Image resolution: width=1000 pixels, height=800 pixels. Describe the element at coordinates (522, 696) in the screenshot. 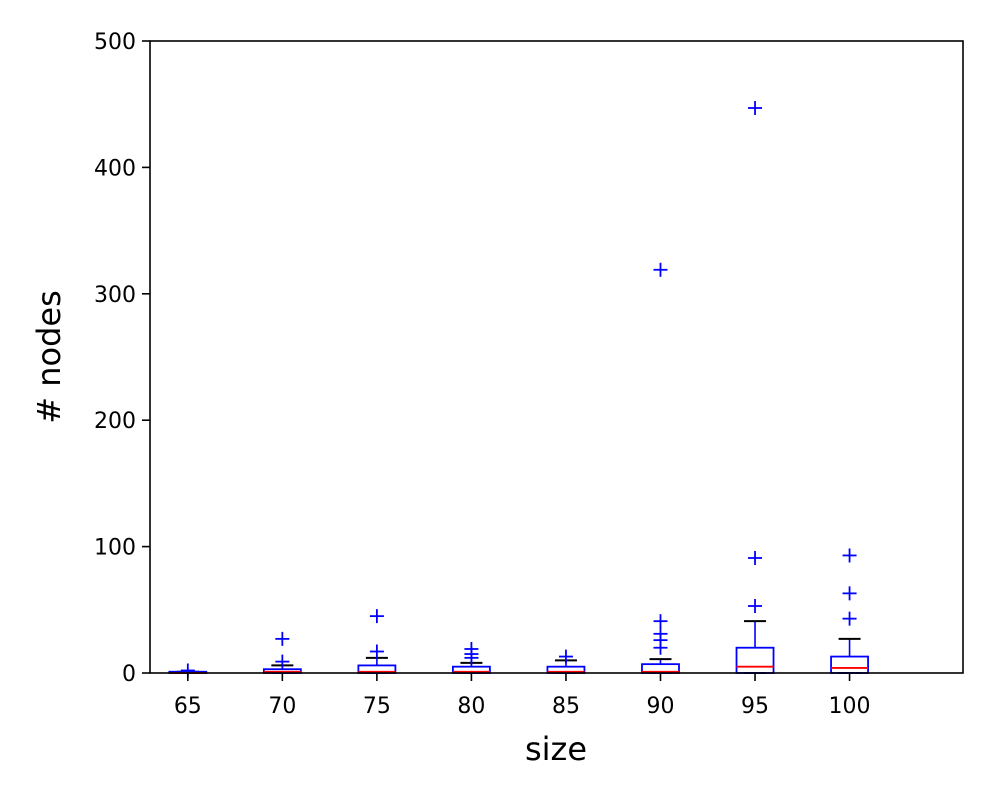

I see `x-axis: 65 70 75 80 85 90 95 100` at that location.